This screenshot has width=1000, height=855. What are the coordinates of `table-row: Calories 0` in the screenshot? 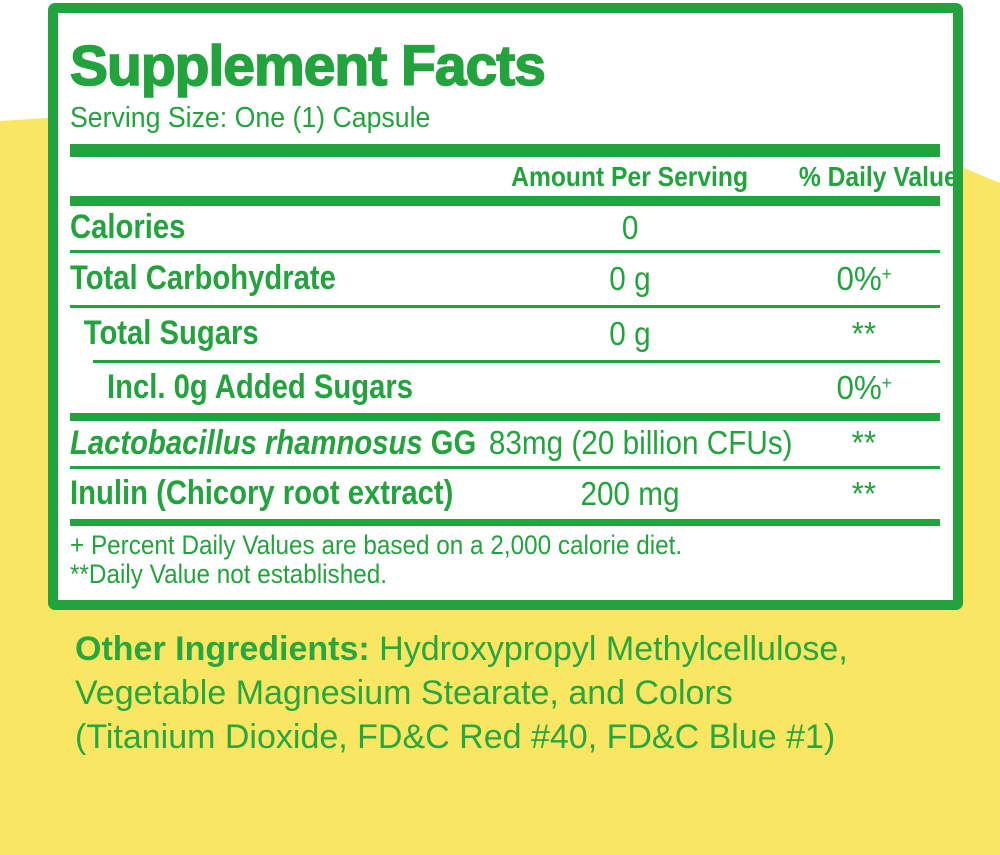 It's located at (505, 228).